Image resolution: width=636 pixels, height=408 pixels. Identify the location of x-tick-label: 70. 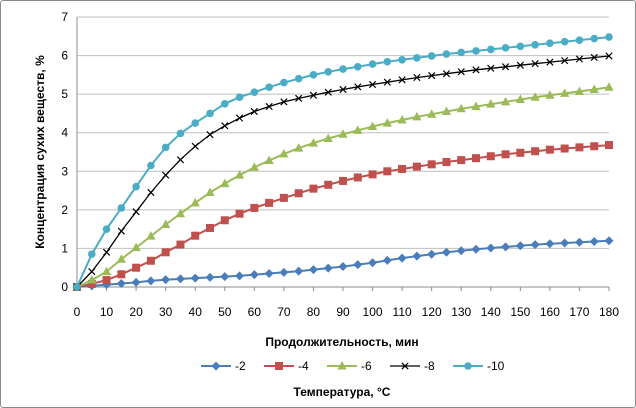
(284, 312).